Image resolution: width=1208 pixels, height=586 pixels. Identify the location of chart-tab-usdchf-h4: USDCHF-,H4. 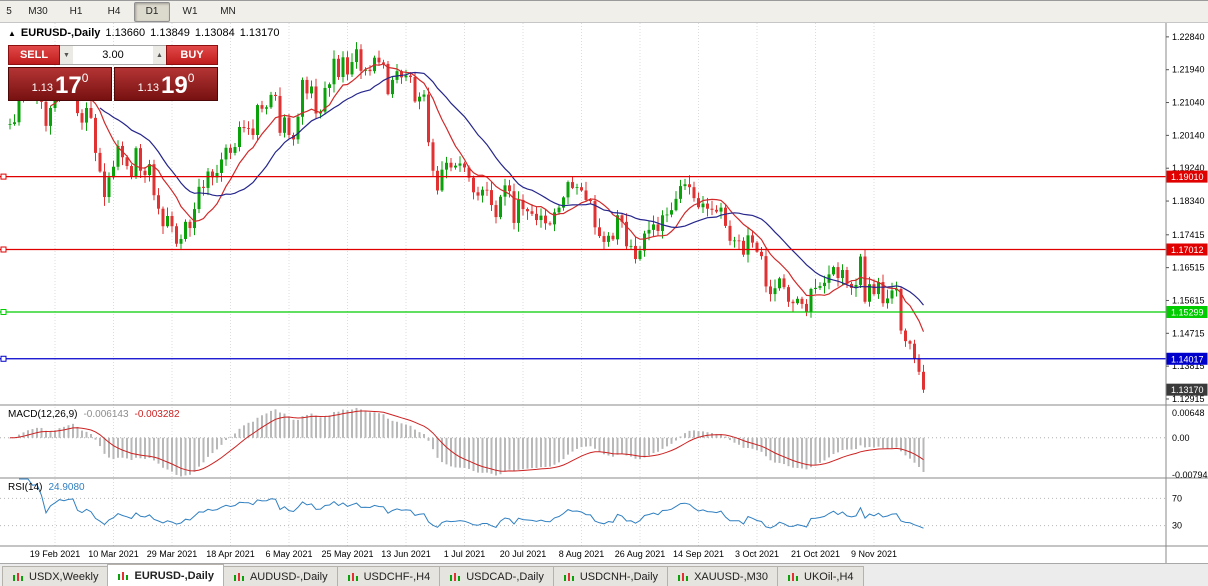
(388, 576).